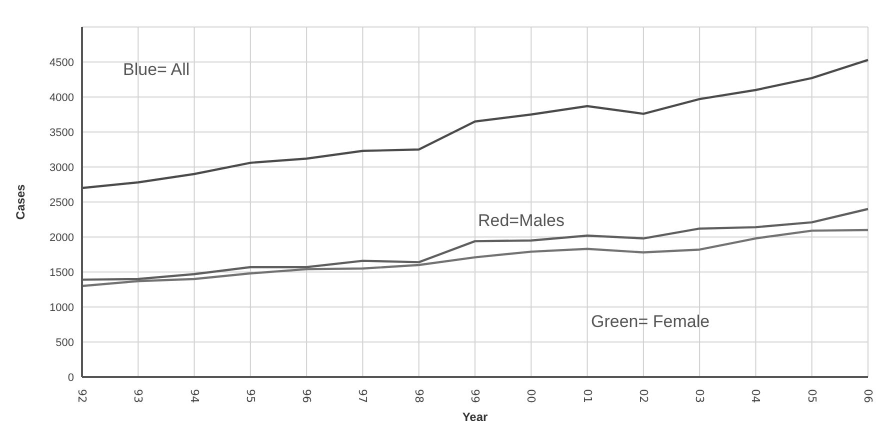 Image resolution: width=878 pixels, height=421 pixels. What do you see at coordinates (62, 202) in the screenshot?
I see `y-tick-label: 2500` at bounding box center [62, 202].